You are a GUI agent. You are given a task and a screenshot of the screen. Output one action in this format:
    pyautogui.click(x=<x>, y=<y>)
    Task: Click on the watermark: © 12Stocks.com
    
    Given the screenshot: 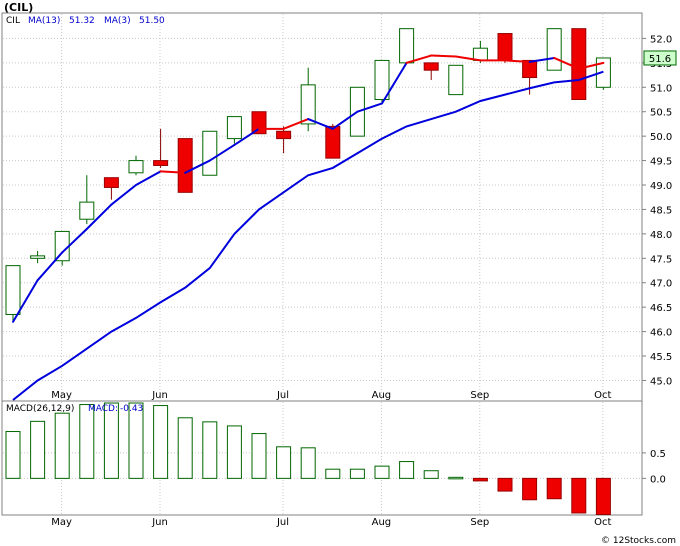 What is the action you would take?
    pyautogui.click(x=638, y=541)
    